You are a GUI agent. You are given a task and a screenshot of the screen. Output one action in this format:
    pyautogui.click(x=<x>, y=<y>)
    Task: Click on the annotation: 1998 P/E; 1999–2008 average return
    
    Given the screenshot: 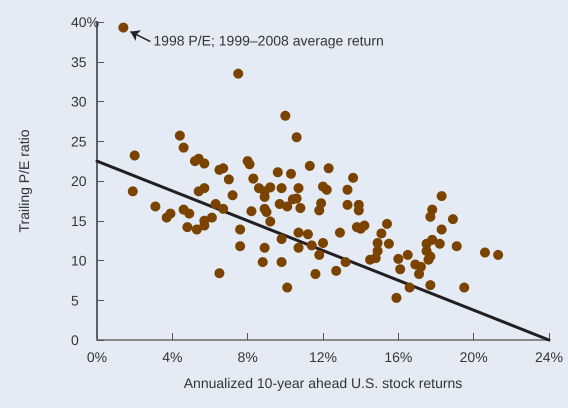 What is the action you would take?
    pyautogui.click(x=268, y=40)
    